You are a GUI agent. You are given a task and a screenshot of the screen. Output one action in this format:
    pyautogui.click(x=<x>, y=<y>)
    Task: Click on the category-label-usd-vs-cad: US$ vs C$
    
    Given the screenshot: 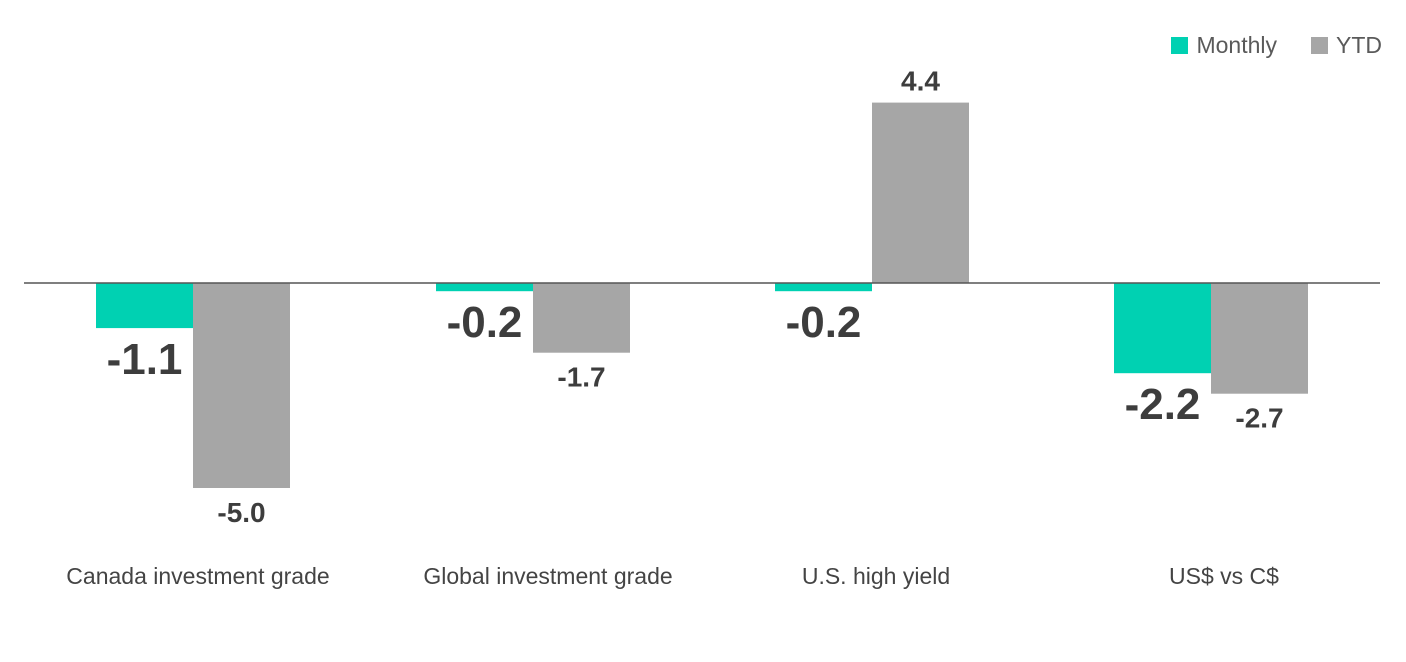 What is the action you would take?
    pyautogui.click(x=1224, y=576)
    